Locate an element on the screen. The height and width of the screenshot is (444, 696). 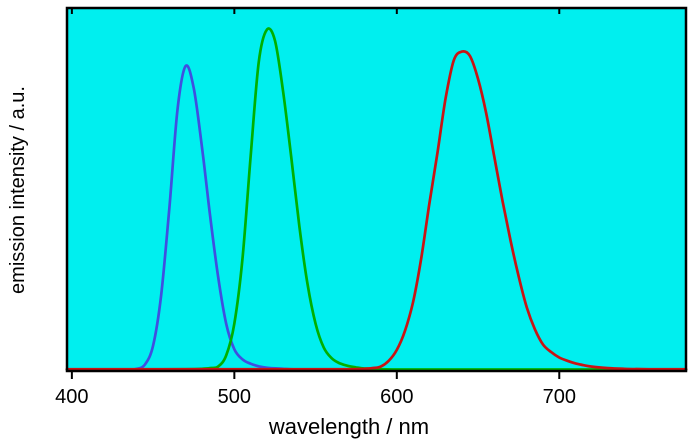
x-axis-label: wavelength / nm is located at coordinates (348, 426).